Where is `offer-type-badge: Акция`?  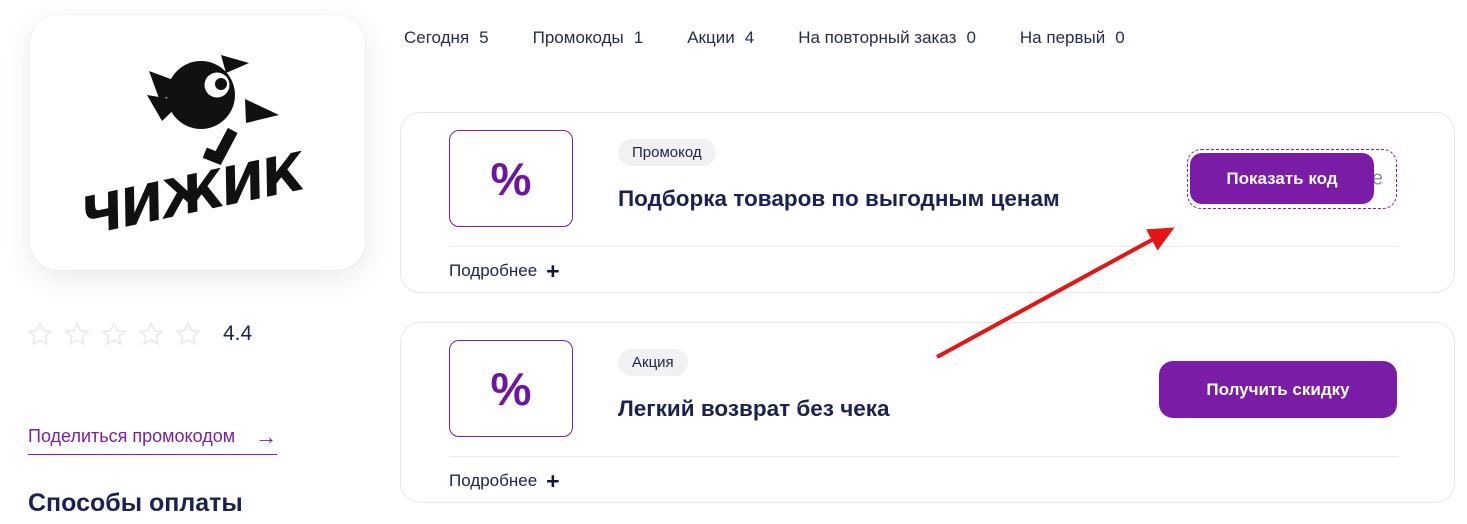
offer-type-badge: Акция is located at coordinates (653, 362).